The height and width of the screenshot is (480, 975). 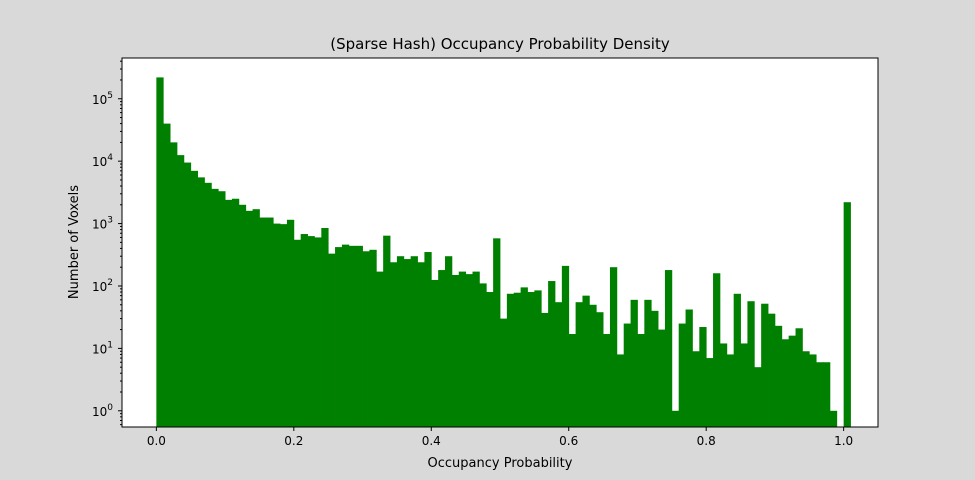 What do you see at coordinates (102, 161) in the screenshot?
I see `y-tick-label: 10⁴` at bounding box center [102, 161].